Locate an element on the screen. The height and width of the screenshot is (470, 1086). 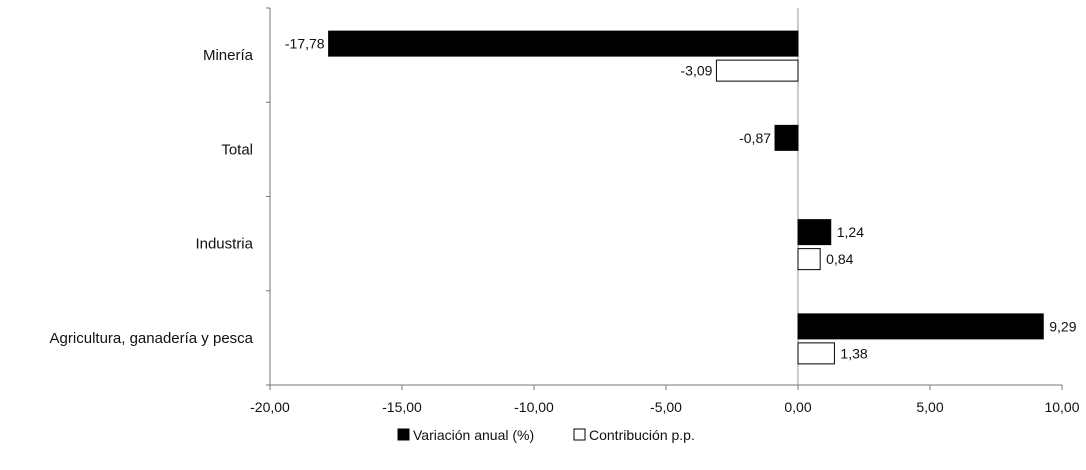
category-label: Agricultura, ganadería y pesca is located at coordinates (152, 338).